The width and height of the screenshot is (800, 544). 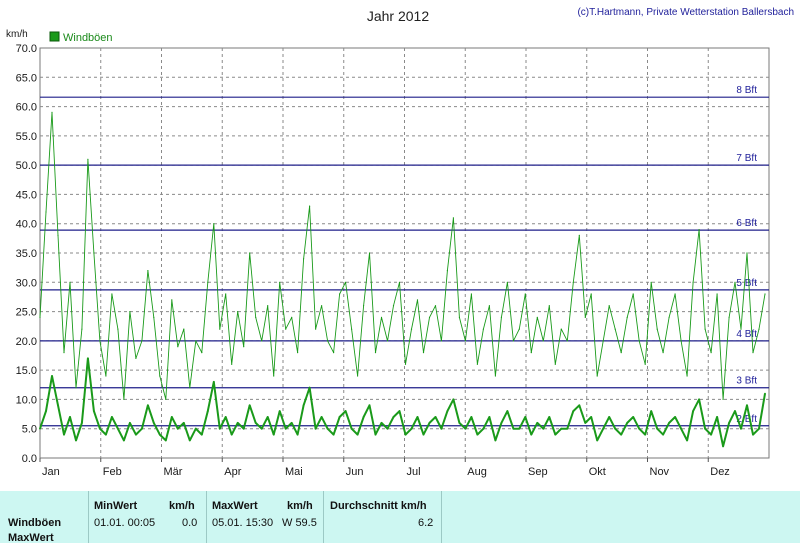 What do you see at coordinates (398, 16) in the screenshot?
I see `chart-title: Jahr 2012` at bounding box center [398, 16].